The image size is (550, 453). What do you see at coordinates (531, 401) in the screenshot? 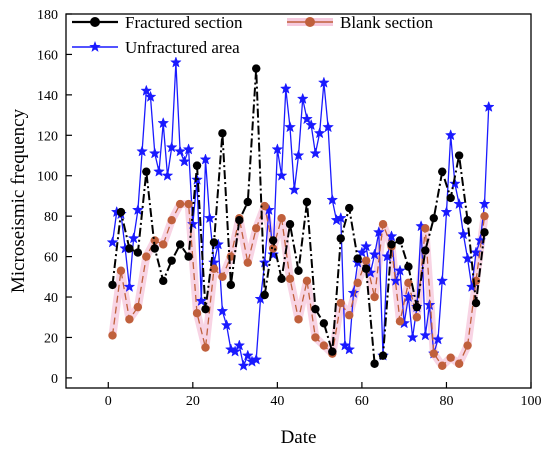
I see `x-tick-label: 100` at bounding box center [531, 401].